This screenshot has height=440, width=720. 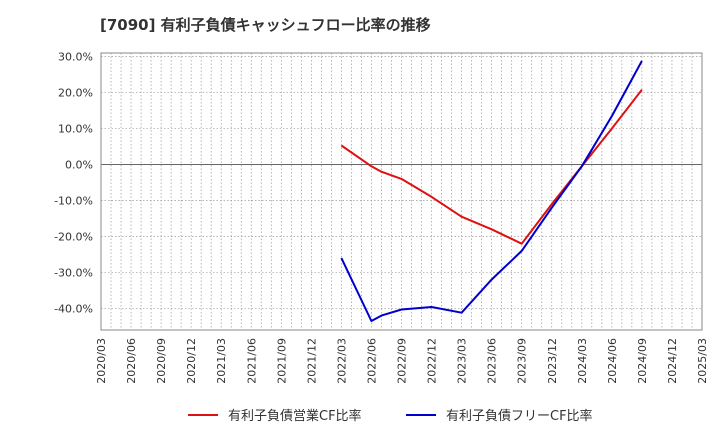 I want to click on y-tick-label: -40.0%, so click(x=73, y=308).